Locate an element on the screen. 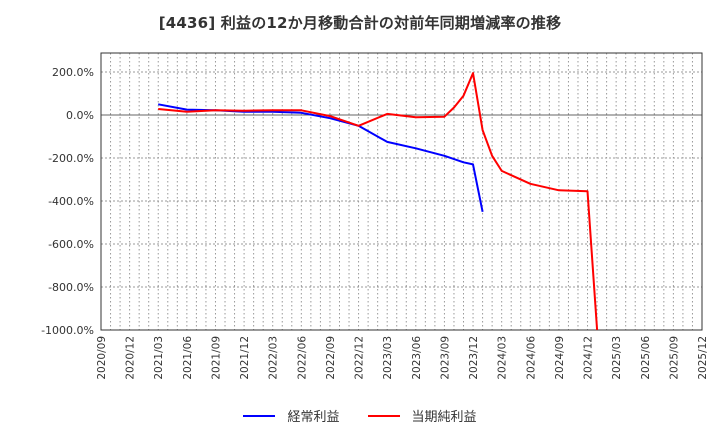 The height and width of the screenshot is (440, 720). legend-item-net-profit: 当期純利益 is located at coordinates (422, 415).